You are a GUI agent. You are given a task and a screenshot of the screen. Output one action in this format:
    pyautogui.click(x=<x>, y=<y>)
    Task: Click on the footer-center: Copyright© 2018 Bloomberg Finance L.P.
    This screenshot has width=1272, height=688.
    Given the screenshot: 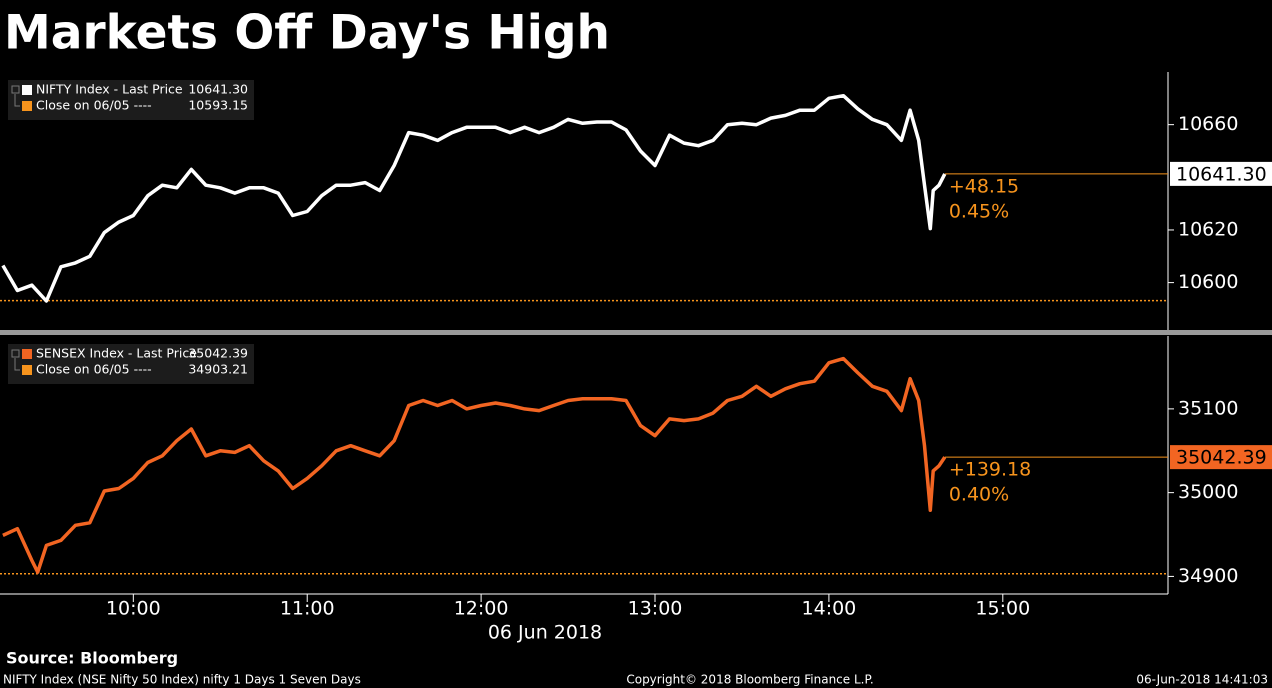 What is the action you would take?
    pyautogui.click(x=749, y=680)
    